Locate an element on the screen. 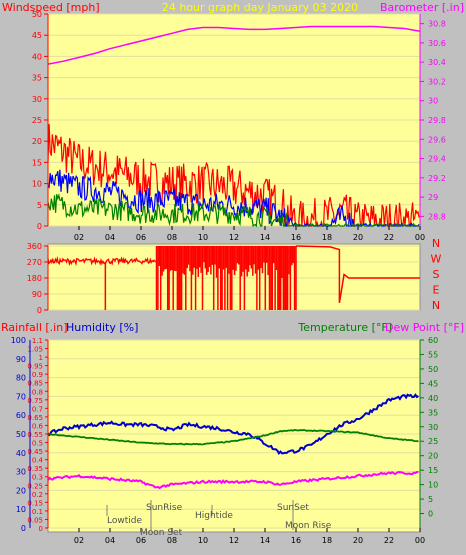  windspeed-axis-ticks: 0 5 10 15 20 25 30 35 40 45 50 is located at coordinates (40, 120).